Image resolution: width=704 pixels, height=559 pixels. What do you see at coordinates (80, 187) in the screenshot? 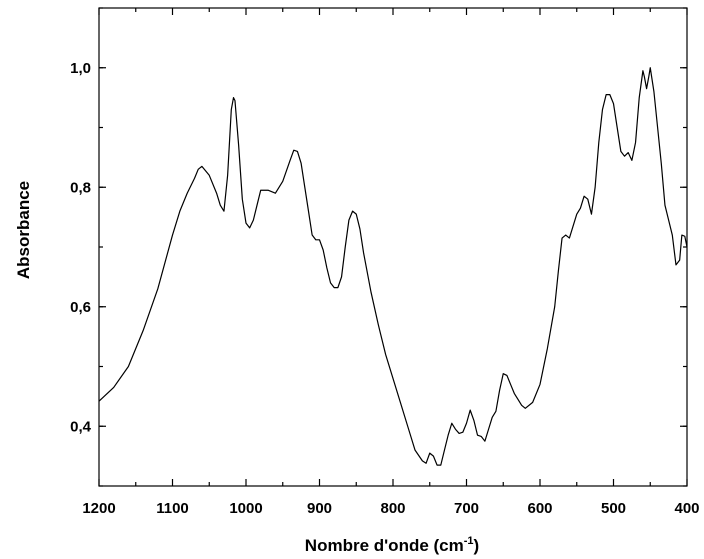
I see `y-tick-label: 0,8` at bounding box center [80, 187].